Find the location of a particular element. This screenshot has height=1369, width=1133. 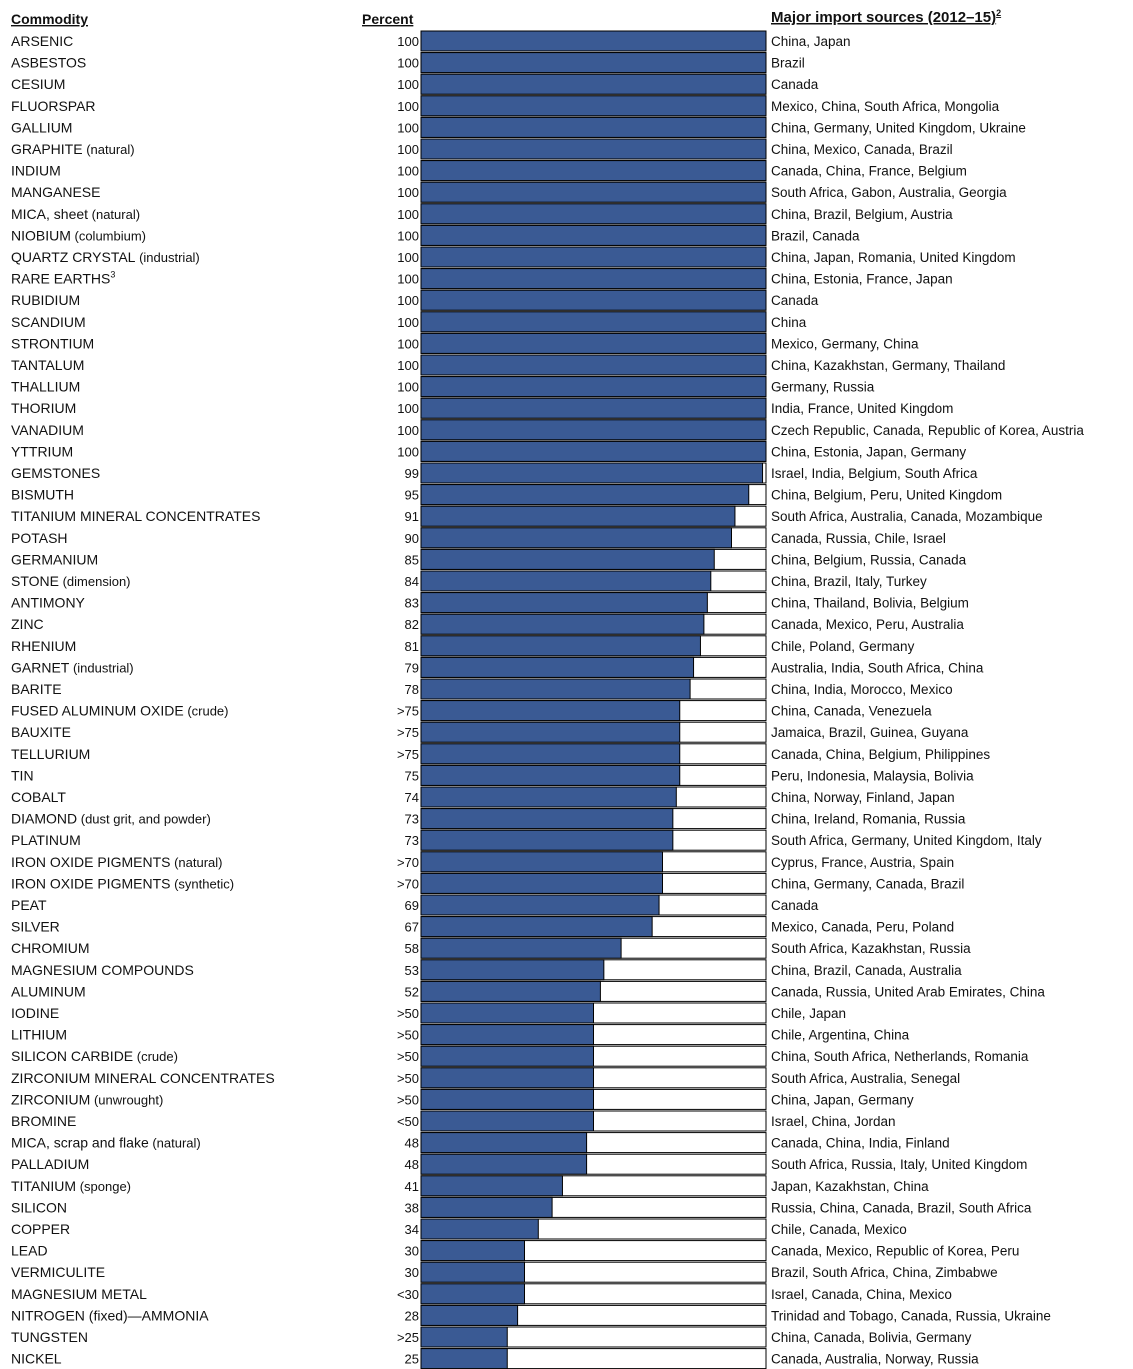

import-sources-label: Brazil, South Africa, China, Zimbabwe is located at coordinates (884, 1272).